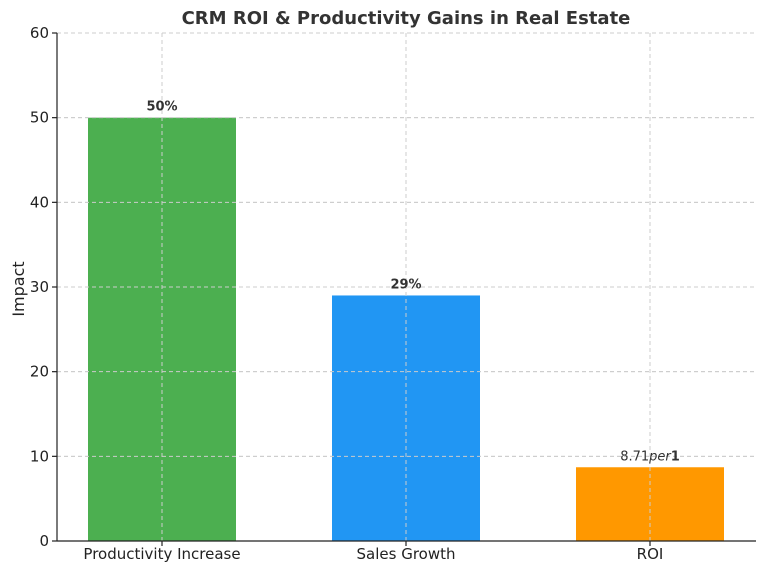 This screenshot has width=766, height=572. What do you see at coordinates (39, 456) in the screenshot?
I see `y-tick-label: 10` at bounding box center [39, 456].